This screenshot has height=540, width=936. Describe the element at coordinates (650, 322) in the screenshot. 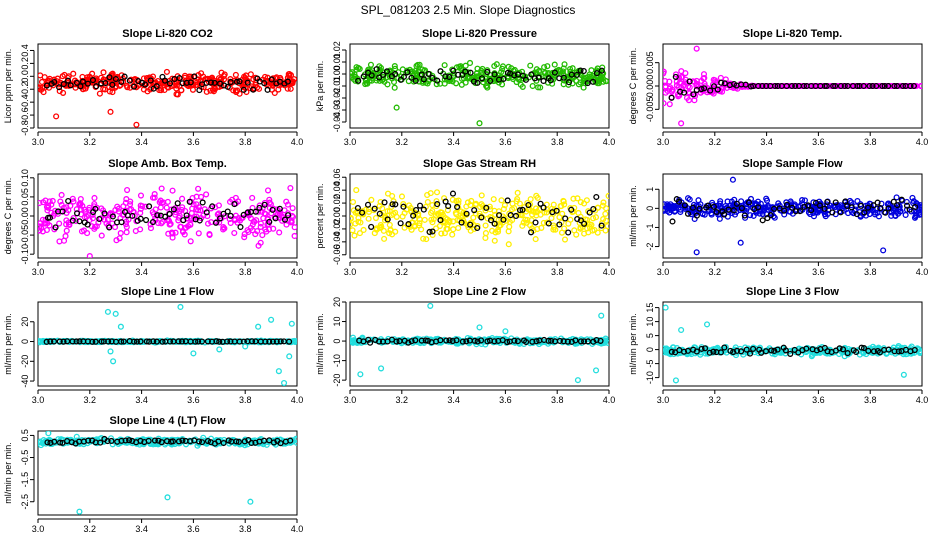

I see `y-tick-label: 10` at that location.